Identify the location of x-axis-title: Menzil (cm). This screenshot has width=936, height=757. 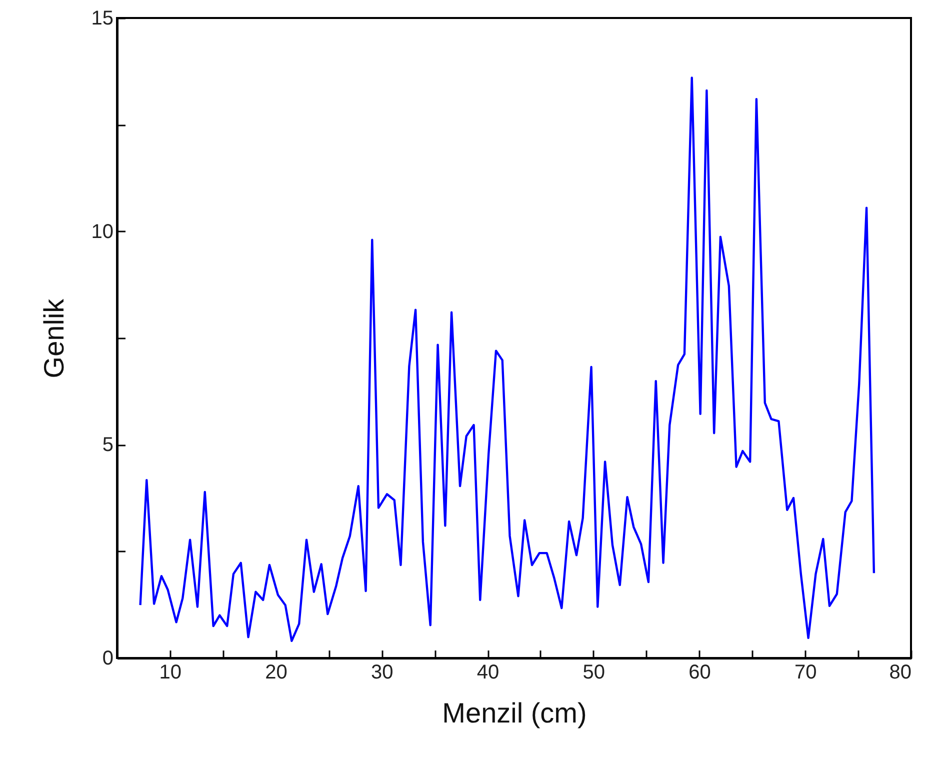
(514, 713).